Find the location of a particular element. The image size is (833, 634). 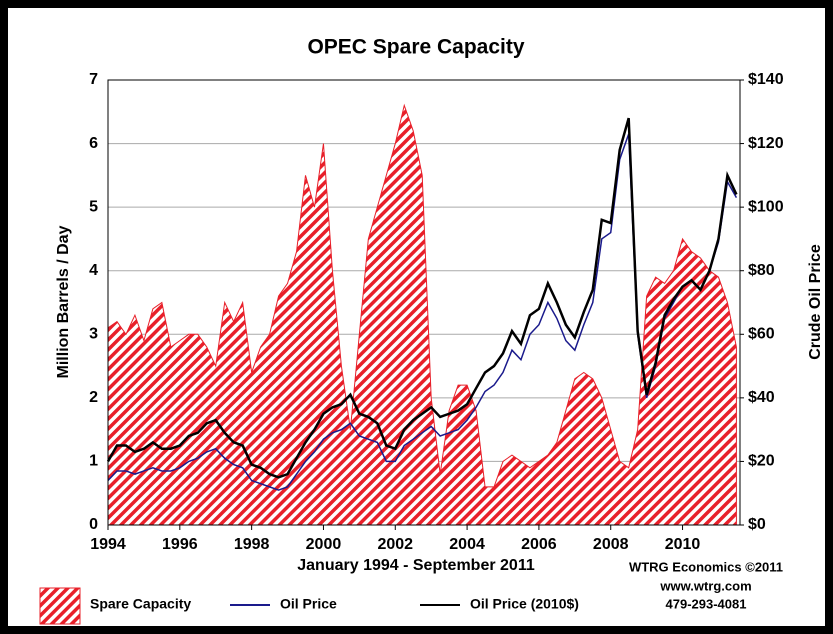

y2-tick-label: $100 is located at coordinates (766, 206).